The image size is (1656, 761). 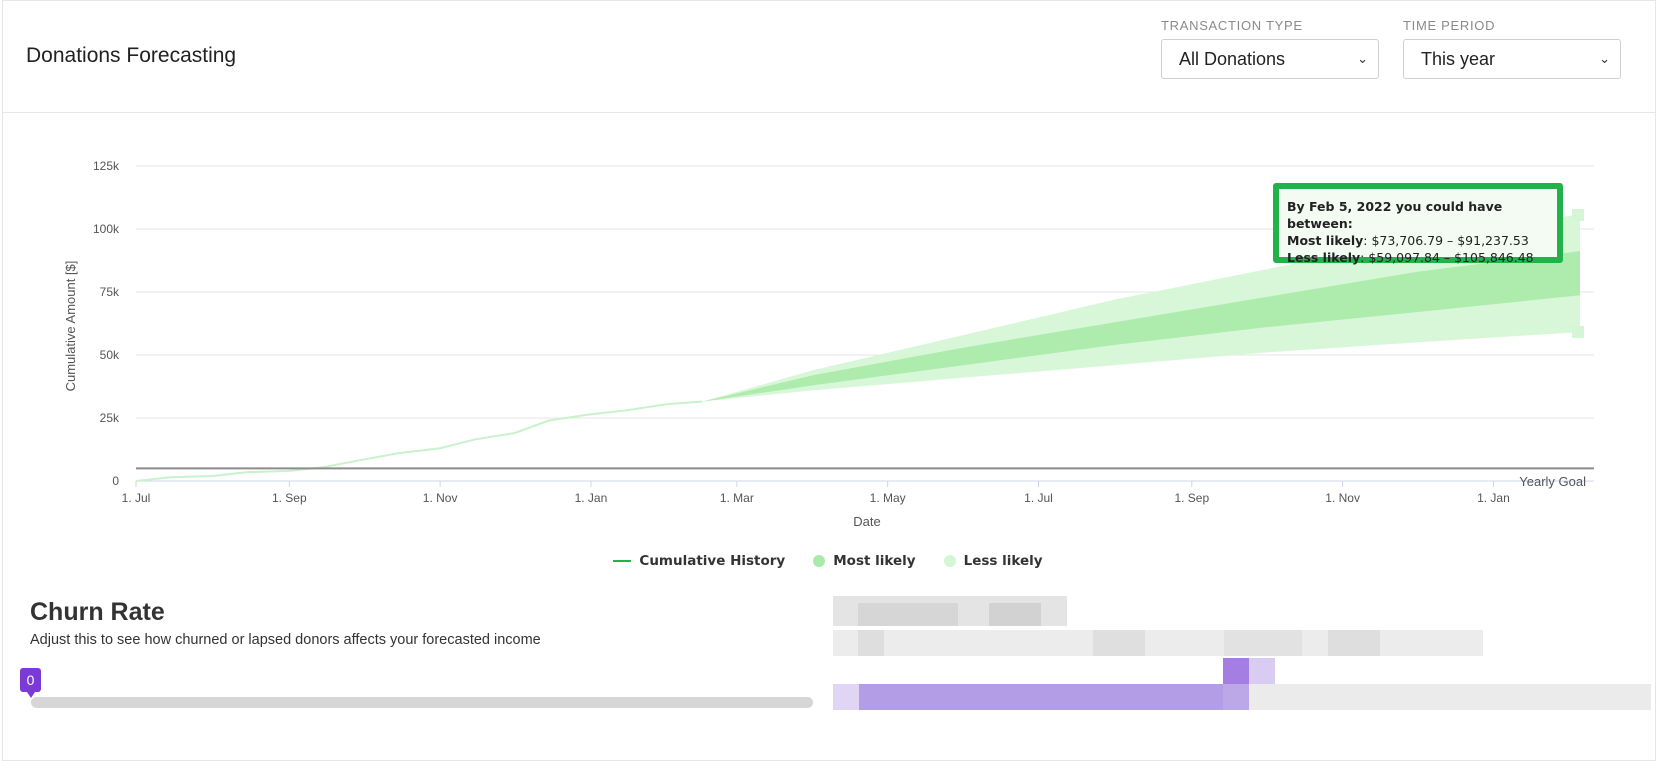 I want to click on yearly-goal-label: Yearly Goal, so click(x=1552, y=481).